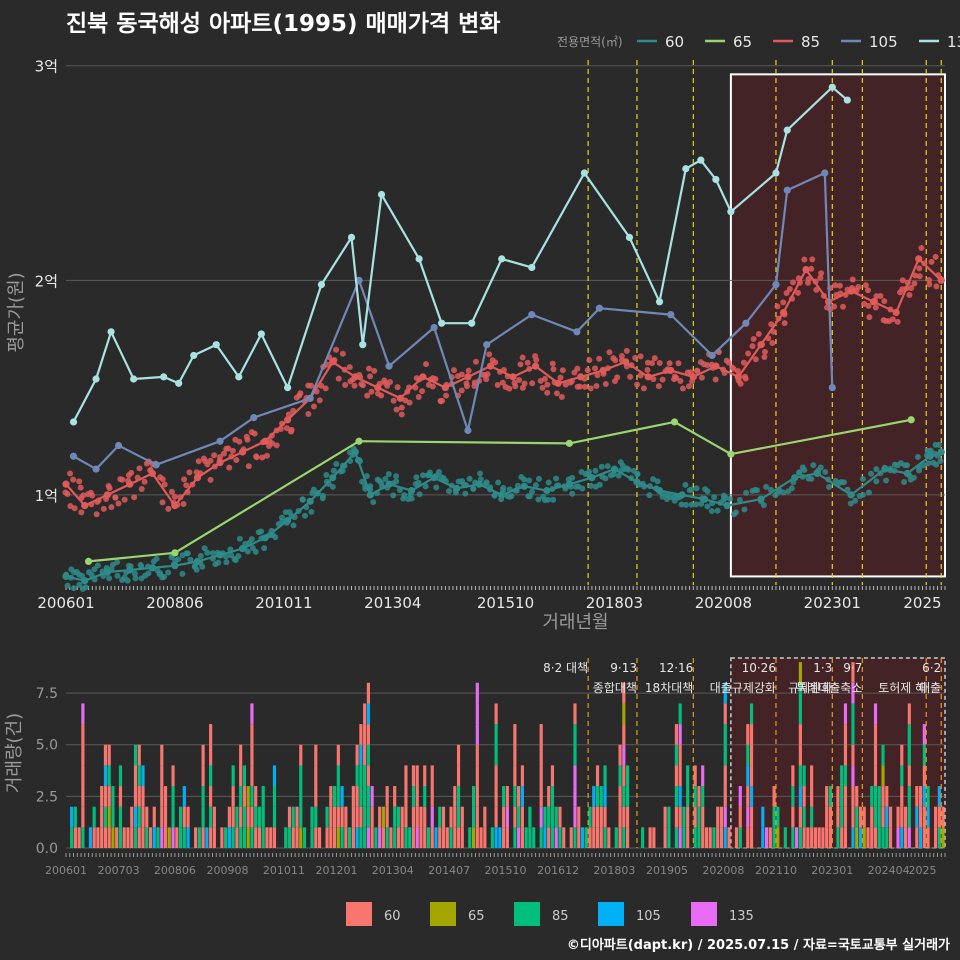 The width and height of the screenshot is (960, 960). What do you see at coordinates (723, 603) in the screenshot?
I see `x-tick-label: 202008` at bounding box center [723, 603].